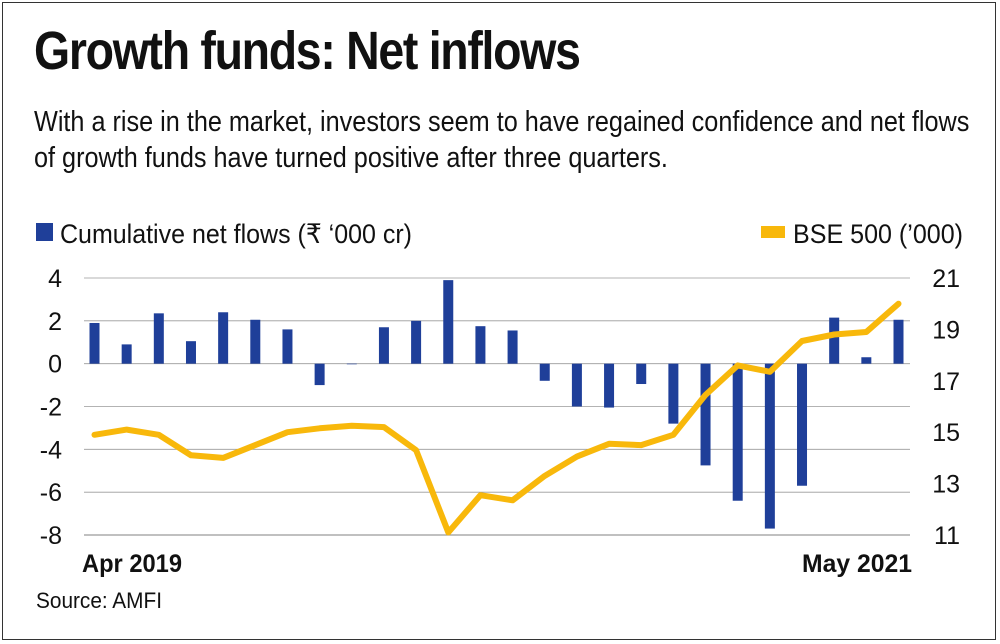  What do you see at coordinates (947, 536) in the screenshot?
I see `right-tick-label: 11` at bounding box center [947, 536].